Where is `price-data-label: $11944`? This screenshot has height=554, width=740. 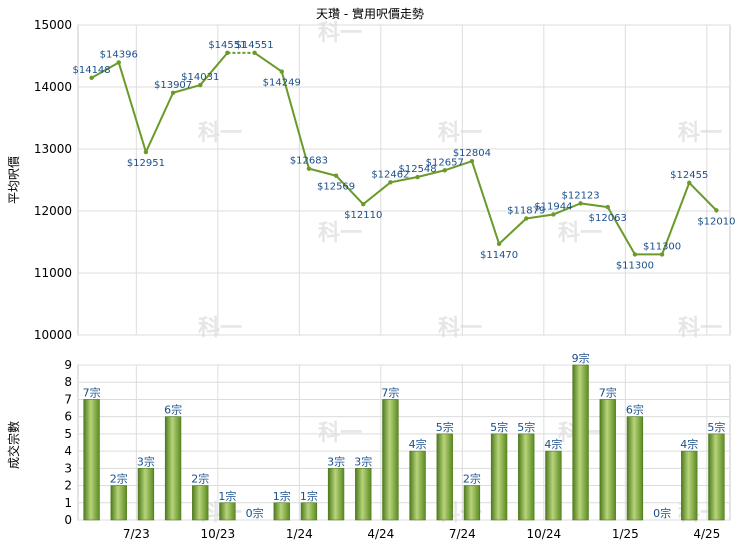 price-data-label: $11944 is located at coordinates (553, 206).